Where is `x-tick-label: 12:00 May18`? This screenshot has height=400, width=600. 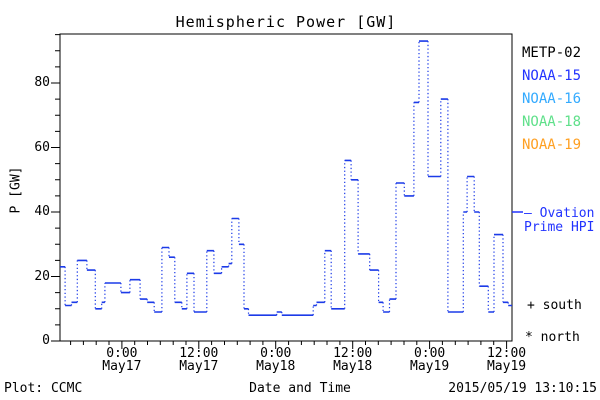
x-tick-label: 12:00 May18 is located at coordinates (353, 360).